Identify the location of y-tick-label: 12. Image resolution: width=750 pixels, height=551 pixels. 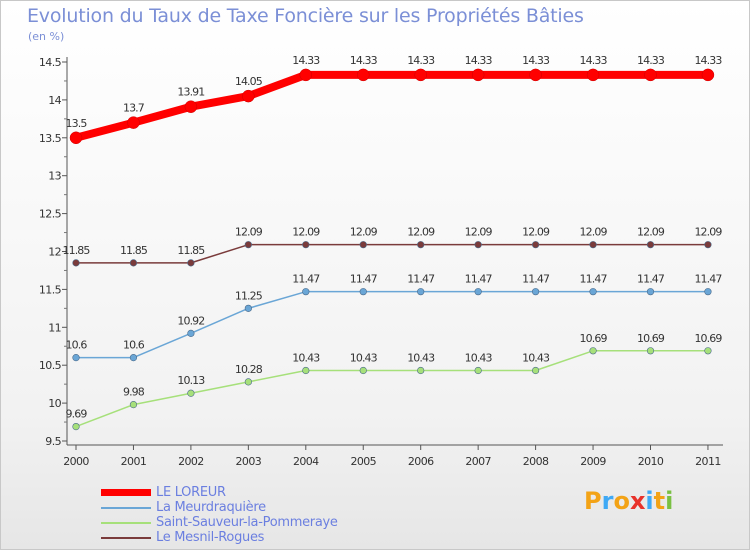
(54, 252).